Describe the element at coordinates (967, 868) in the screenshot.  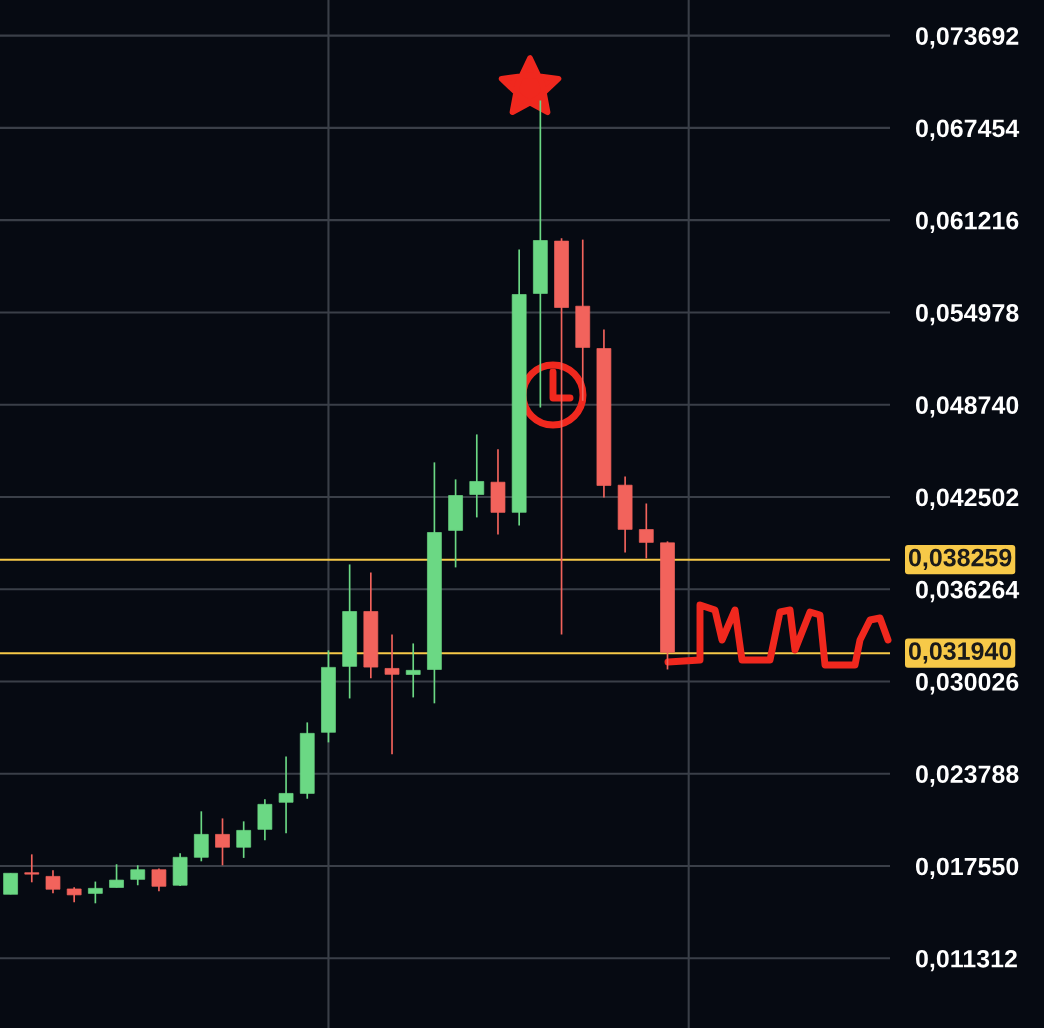
I see `y-tick-label: 0,017550` at that location.